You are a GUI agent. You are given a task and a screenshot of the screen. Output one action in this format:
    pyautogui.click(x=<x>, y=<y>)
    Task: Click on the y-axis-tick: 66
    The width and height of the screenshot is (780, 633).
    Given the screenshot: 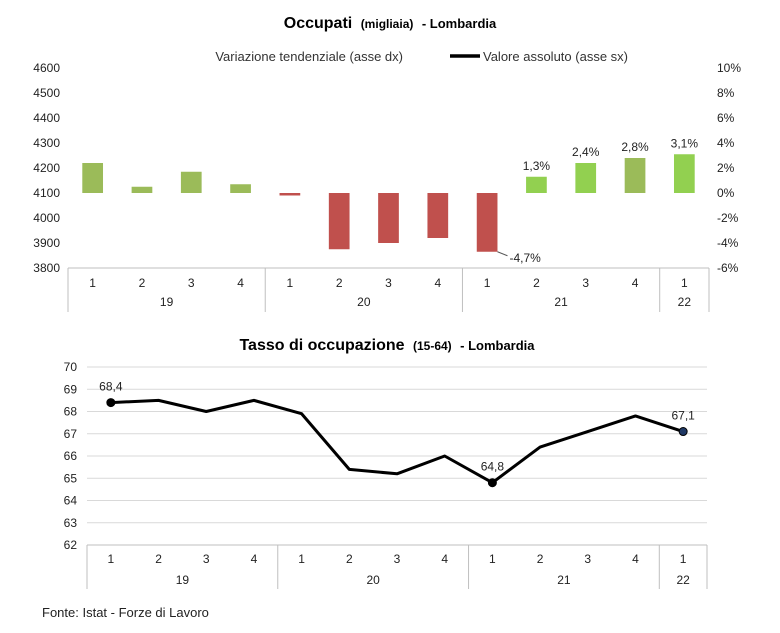 What is the action you would take?
    pyautogui.click(x=71, y=456)
    